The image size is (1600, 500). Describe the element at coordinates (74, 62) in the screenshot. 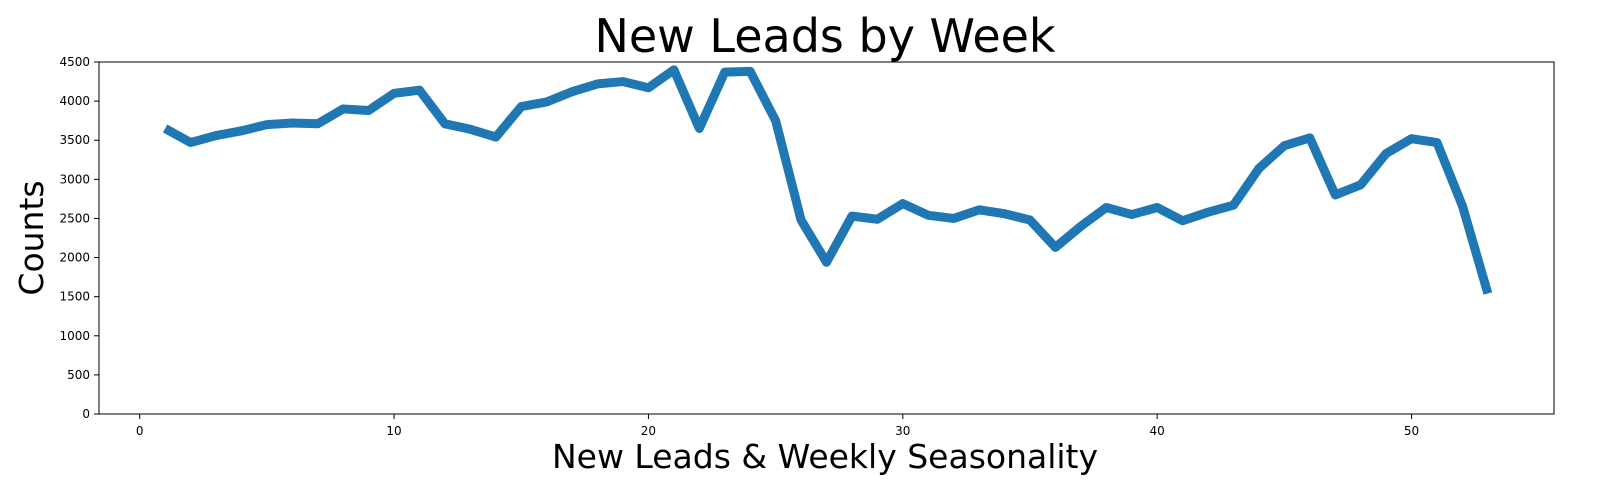

I see `y-tick-label: 4500` at that location.